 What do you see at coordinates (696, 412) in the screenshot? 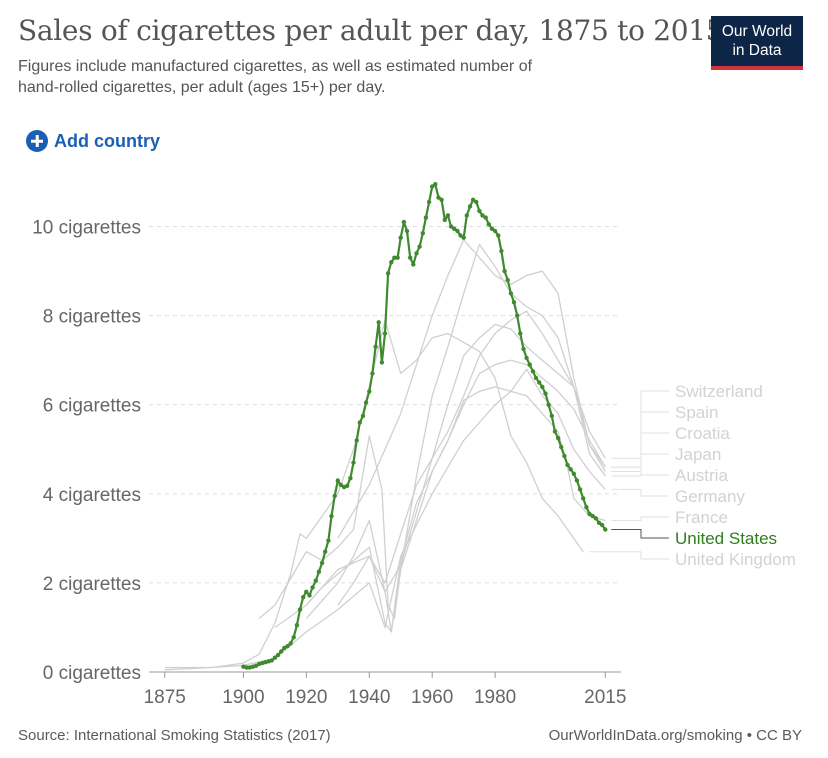
I see `legend-label-spain: Spain` at bounding box center [696, 412].